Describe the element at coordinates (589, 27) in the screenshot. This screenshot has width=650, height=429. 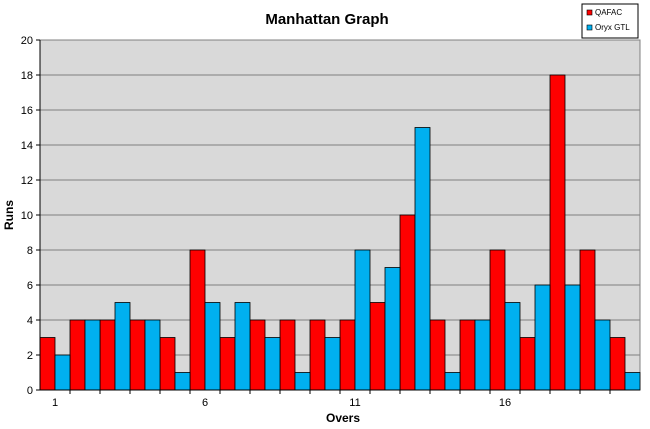
I see `legend-swatch-oryx-gtl` at that location.